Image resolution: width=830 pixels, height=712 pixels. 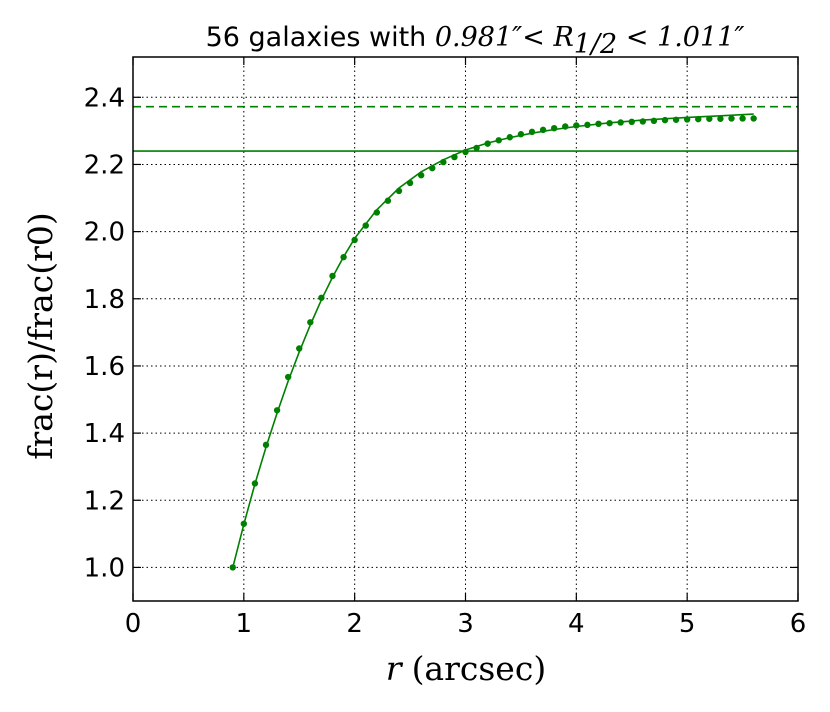 What do you see at coordinates (104, 333) in the screenshot?
I see `y-tick-labels: 1.0 1.2 1.4 1.6 1.8 2.0 2.2 2.4` at bounding box center [104, 333].